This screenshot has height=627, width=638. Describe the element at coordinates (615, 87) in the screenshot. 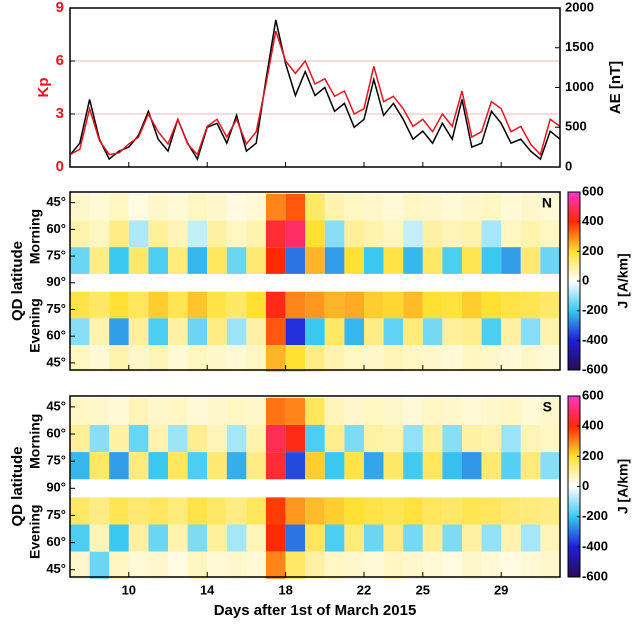

I see `axis-label: AE [nT]` at that location.